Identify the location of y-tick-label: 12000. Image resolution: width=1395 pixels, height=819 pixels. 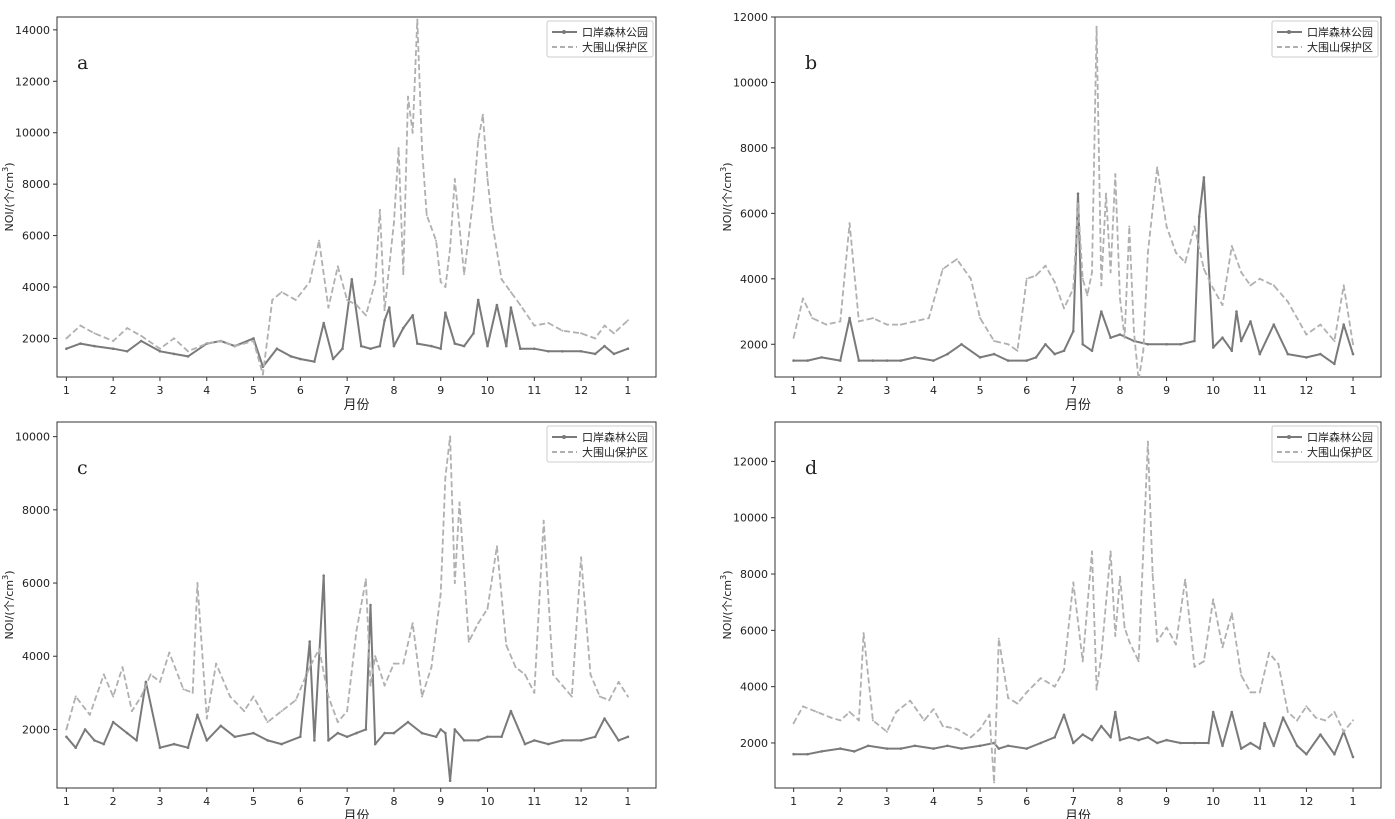
(750, 461).